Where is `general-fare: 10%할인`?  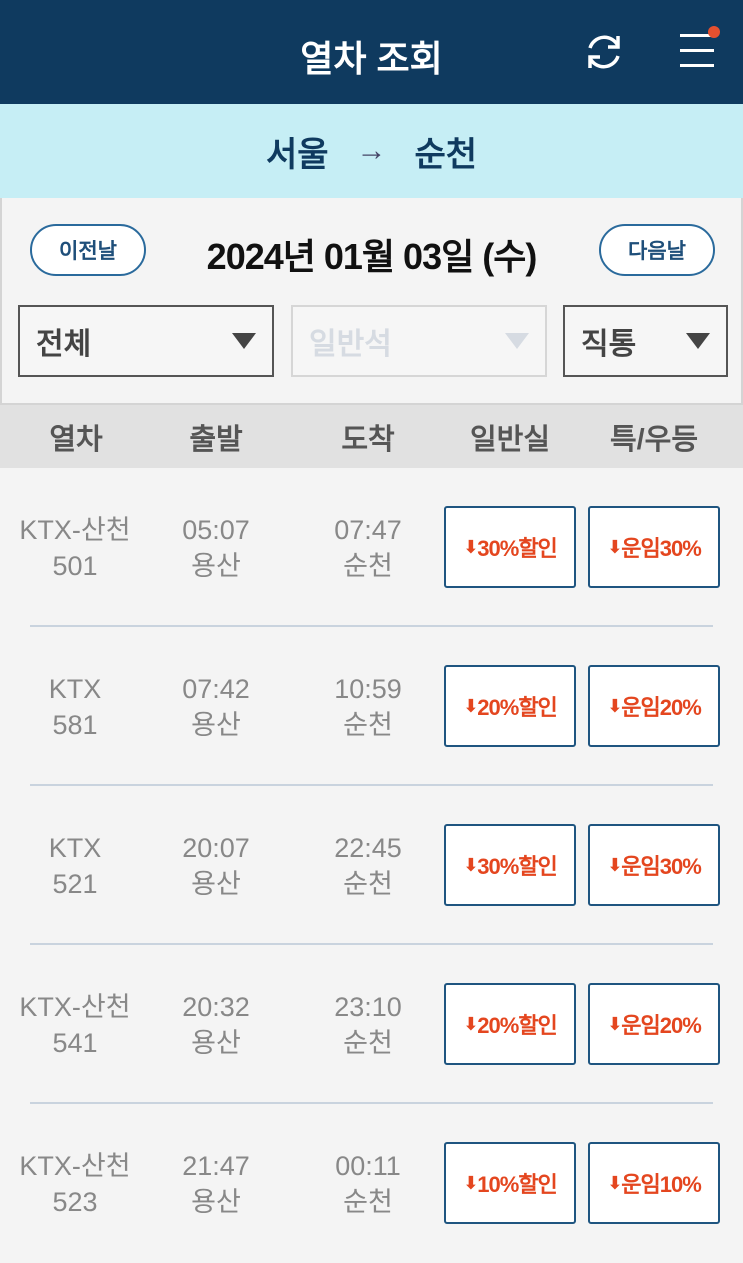
general-fare: 10%할인 is located at coordinates (517, 1184).